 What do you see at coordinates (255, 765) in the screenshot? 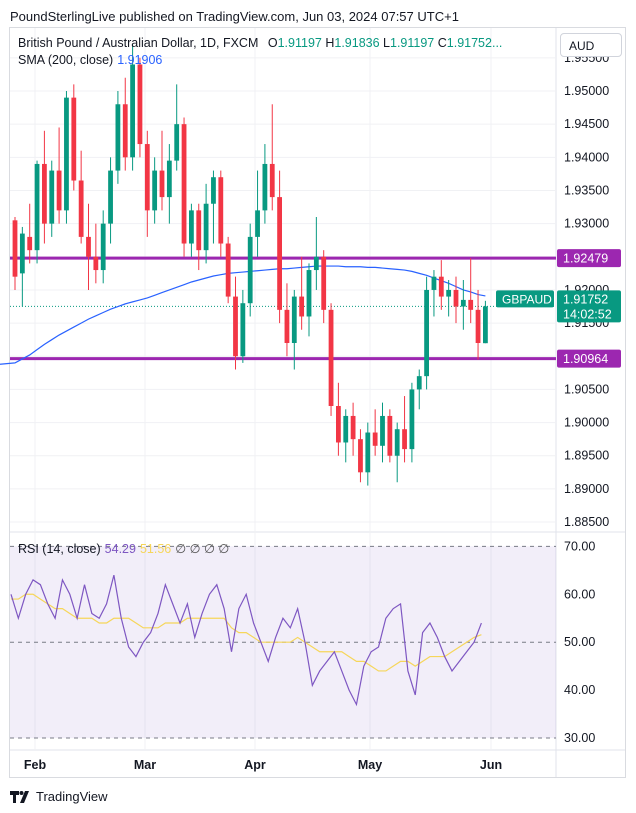
I see `time-tick-label: Apr` at bounding box center [255, 765].